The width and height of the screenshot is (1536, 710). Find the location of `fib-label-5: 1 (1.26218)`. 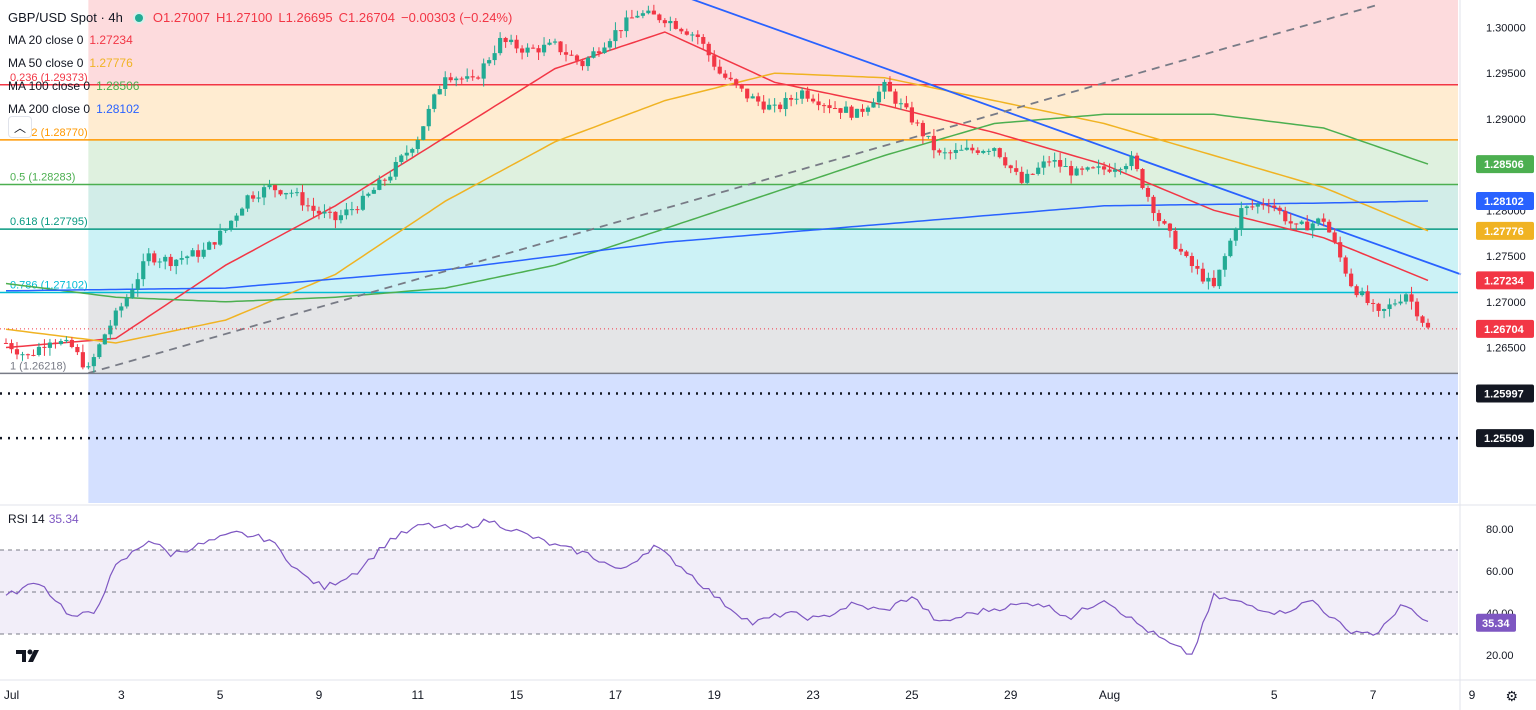

fib-label-5: 1 (1.26218) is located at coordinates (38, 366).